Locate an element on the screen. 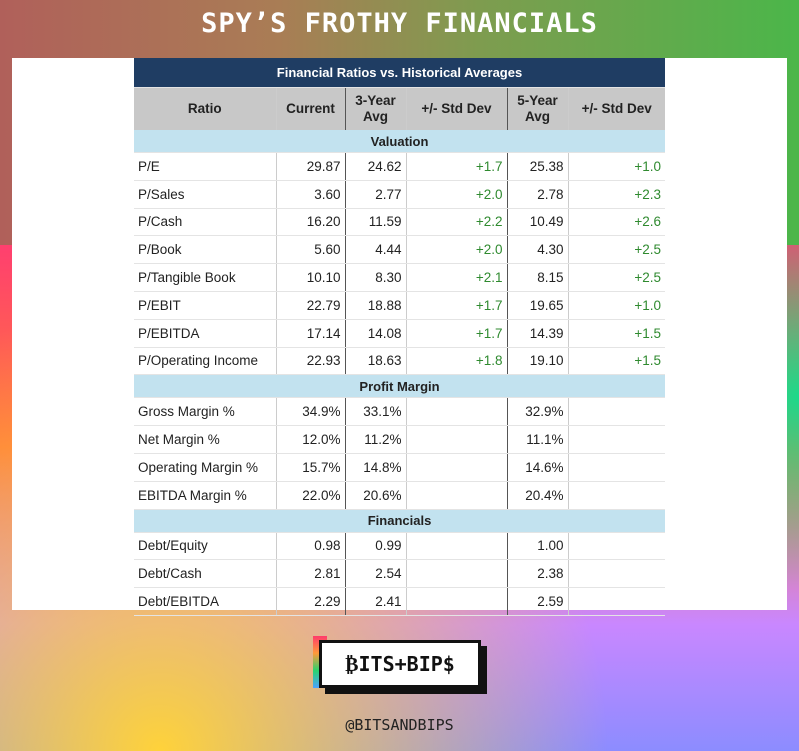 This screenshot has width=799, height=751. three-year-avg-cell: 2.77 is located at coordinates (375, 194).